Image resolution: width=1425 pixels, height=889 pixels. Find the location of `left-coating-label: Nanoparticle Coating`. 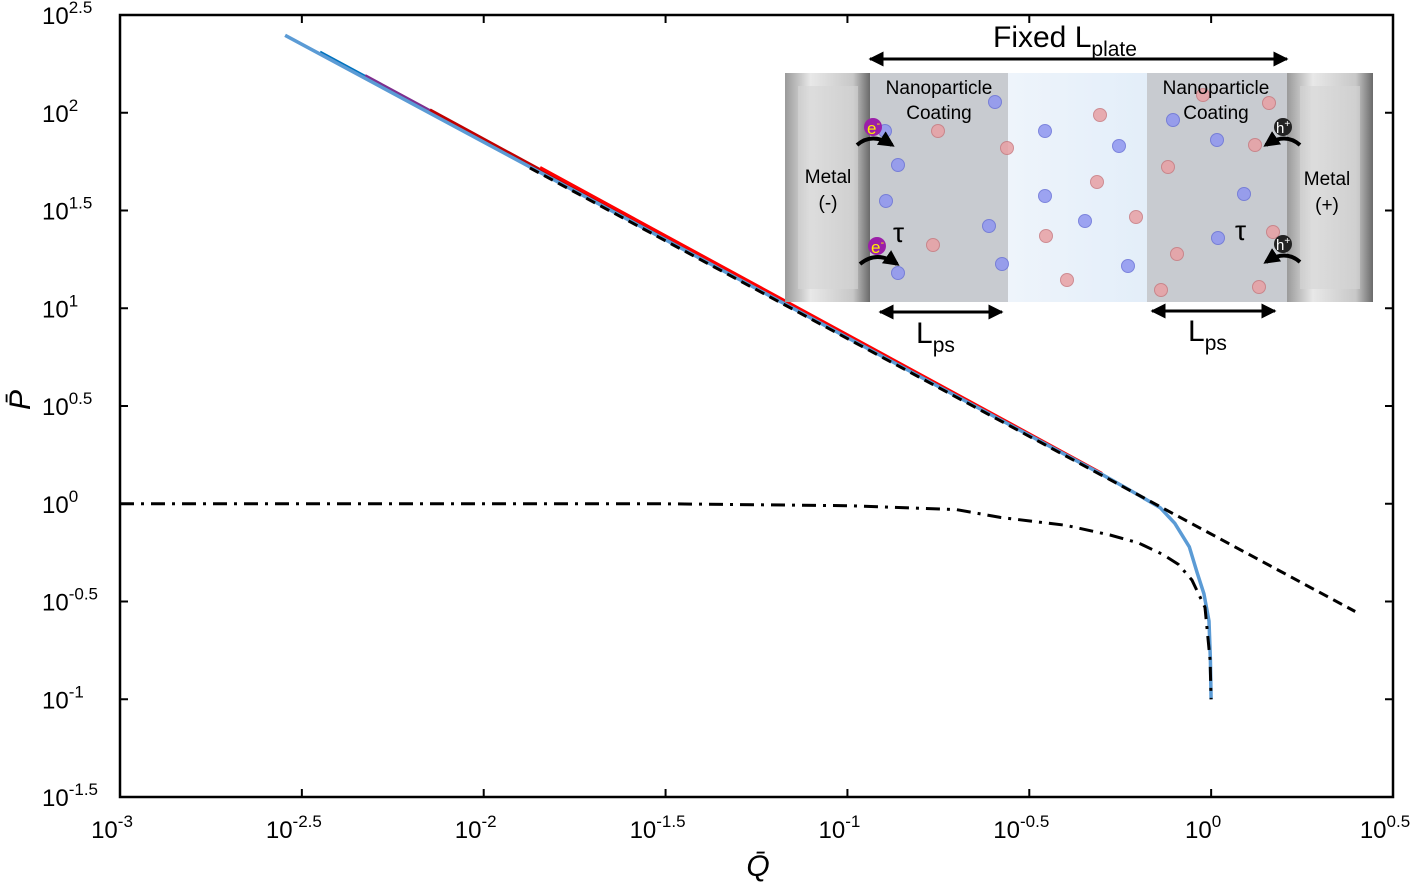

left-coating-label: Nanoparticle Coating is located at coordinates (939, 101).